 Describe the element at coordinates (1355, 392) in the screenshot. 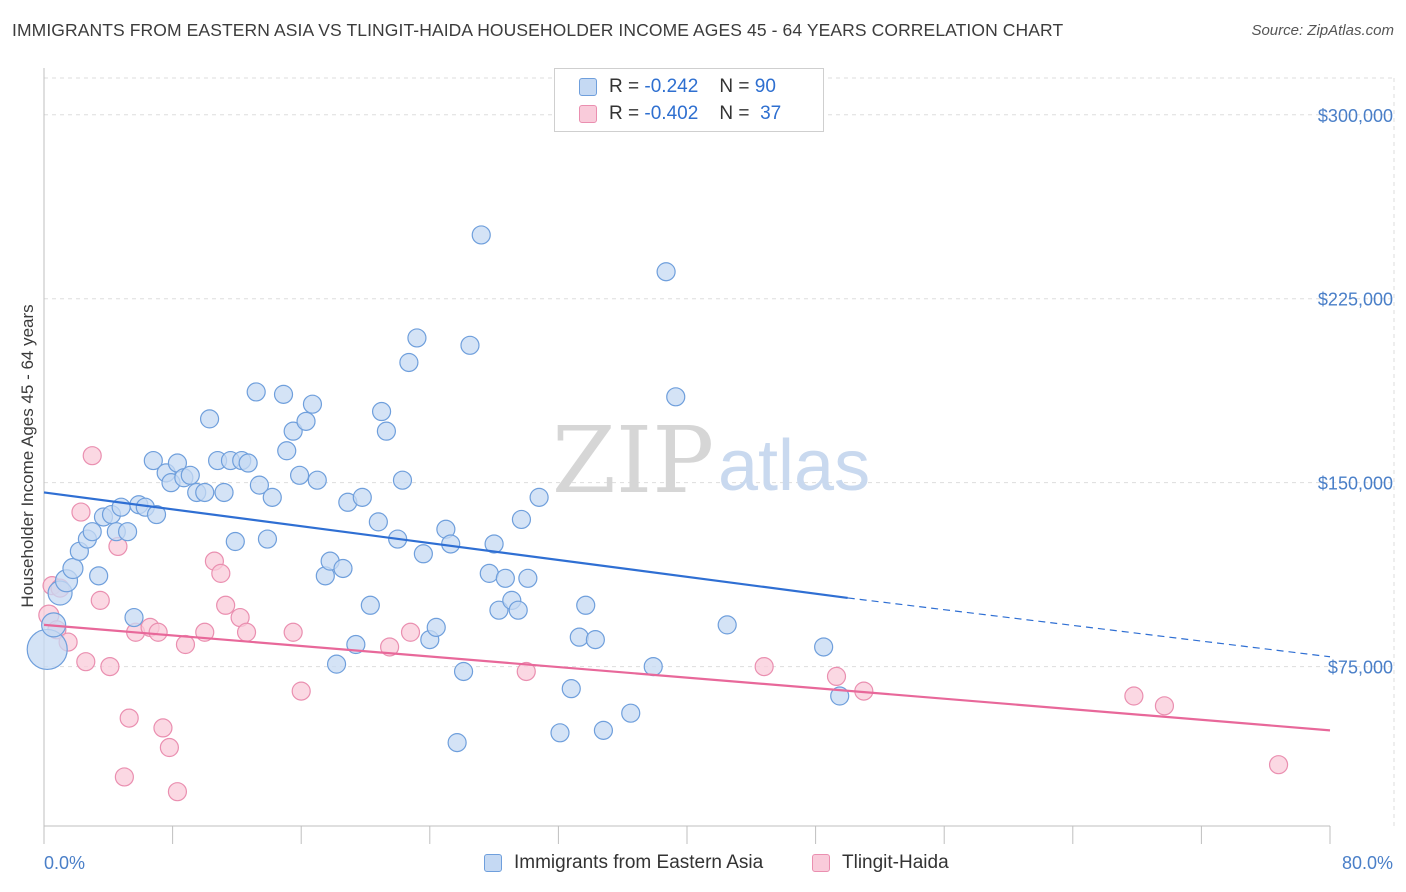

I see `y-tick-labels: $75,000 $150,000 $225,000 $300,000` at that location.